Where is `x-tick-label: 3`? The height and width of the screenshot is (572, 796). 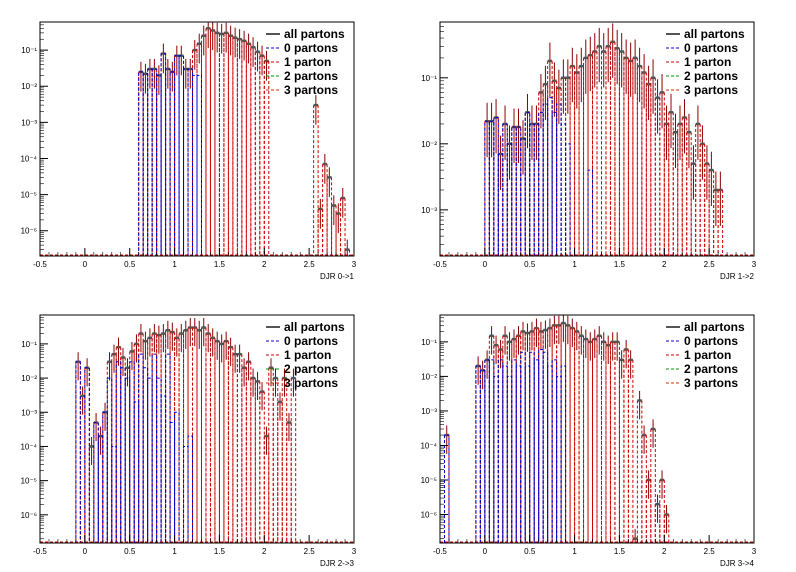
x-tick-label: 3 is located at coordinates (354, 551).